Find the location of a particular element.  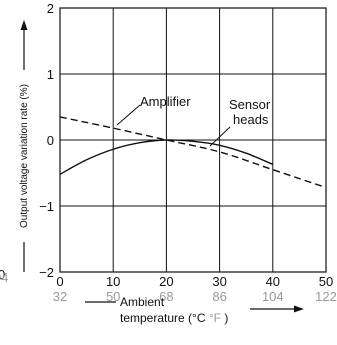

x-tick-label-fahrenheit: 68 is located at coordinates (166, 296).